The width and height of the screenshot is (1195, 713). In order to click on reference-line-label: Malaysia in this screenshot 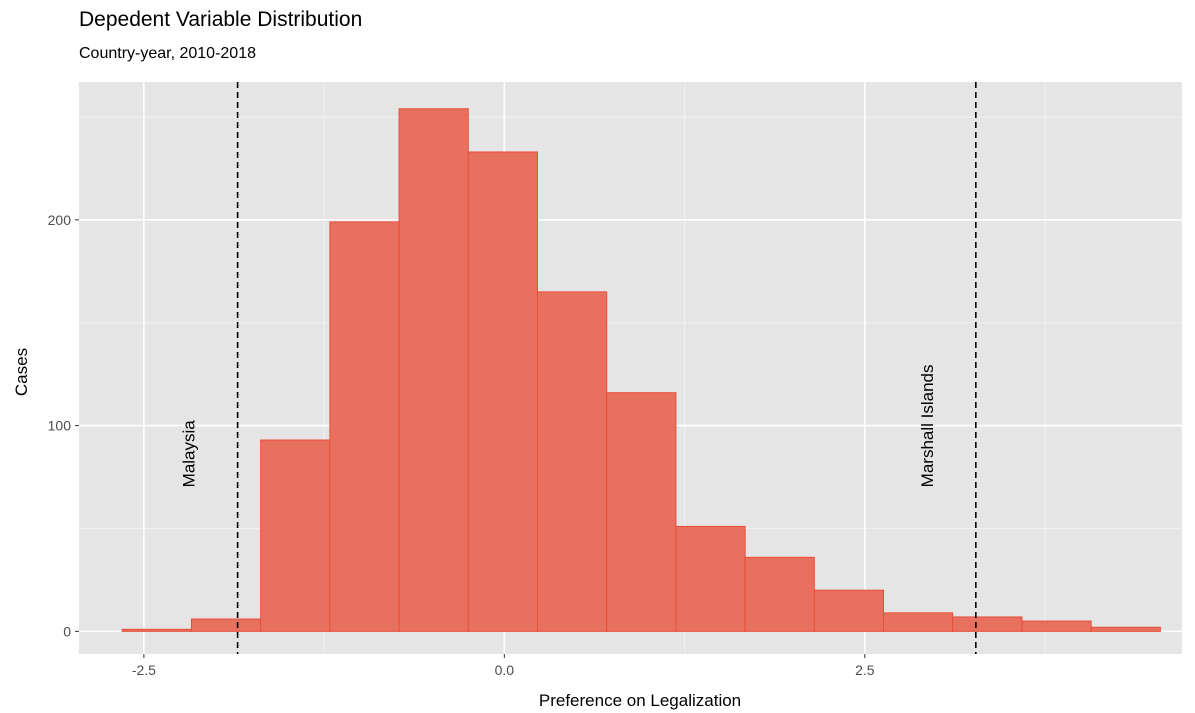, I will do `click(189, 454)`.